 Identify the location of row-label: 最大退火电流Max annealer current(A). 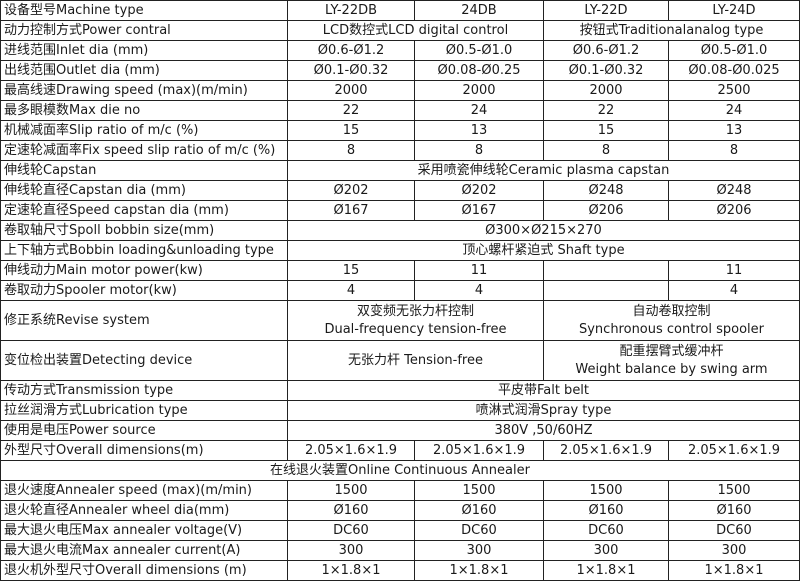
(144, 550).